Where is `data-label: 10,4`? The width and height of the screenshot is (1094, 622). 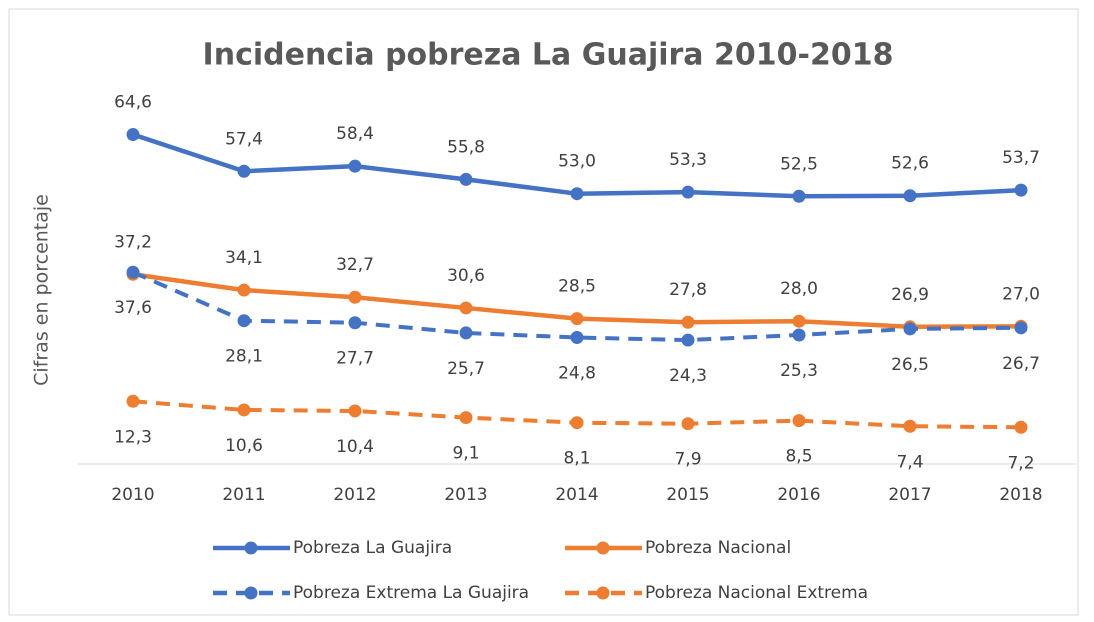
data-label: 10,4 is located at coordinates (355, 447).